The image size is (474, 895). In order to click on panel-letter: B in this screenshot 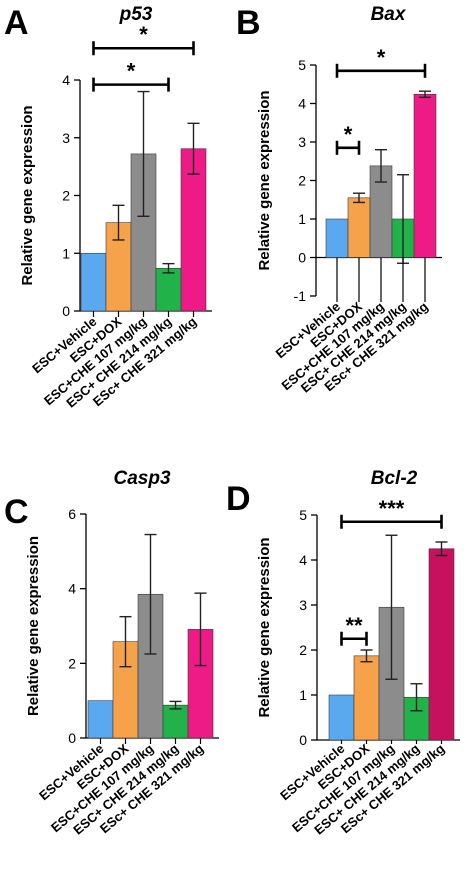, I will do `click(248, 23)`.